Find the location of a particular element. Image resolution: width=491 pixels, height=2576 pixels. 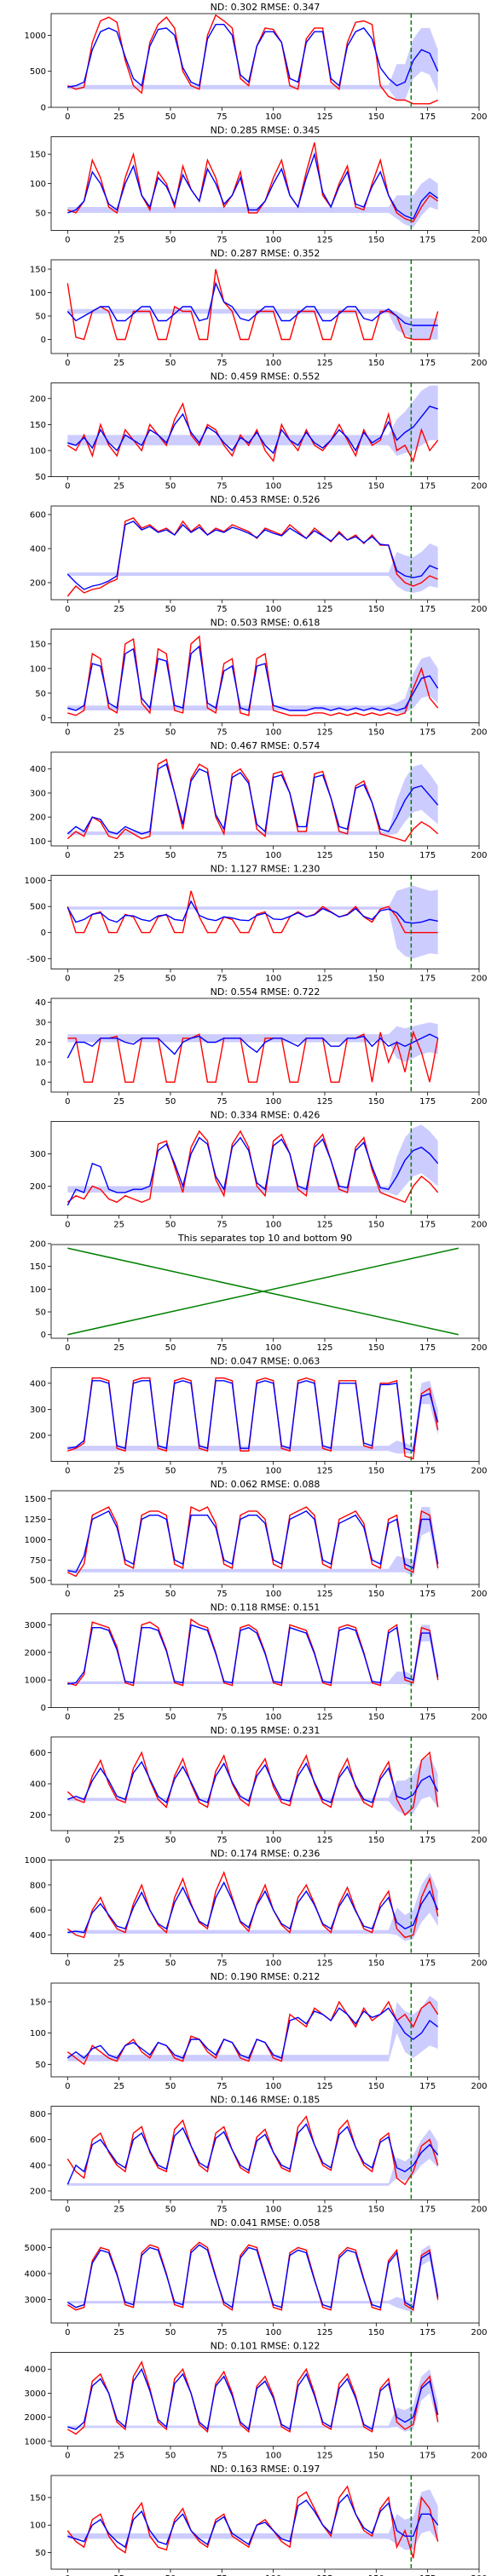

y-tick-label: 0 is located at coordinates (43, 1335).